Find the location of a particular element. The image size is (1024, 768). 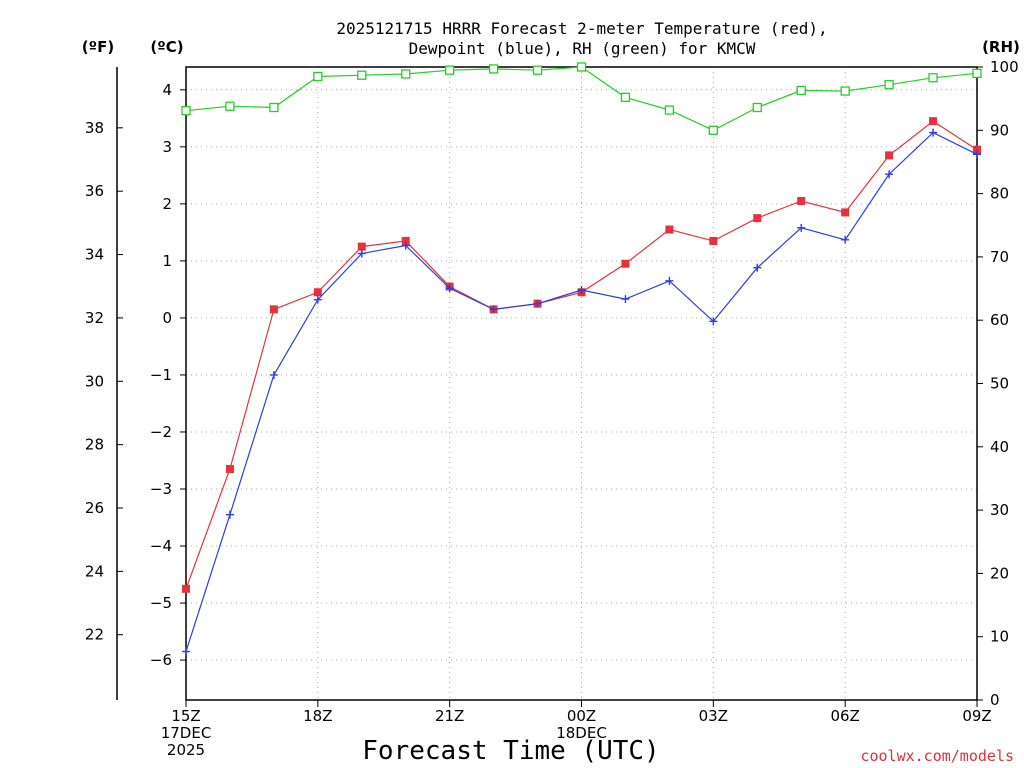

rh-tick-label: 90 is located at coordinates (999, 130).